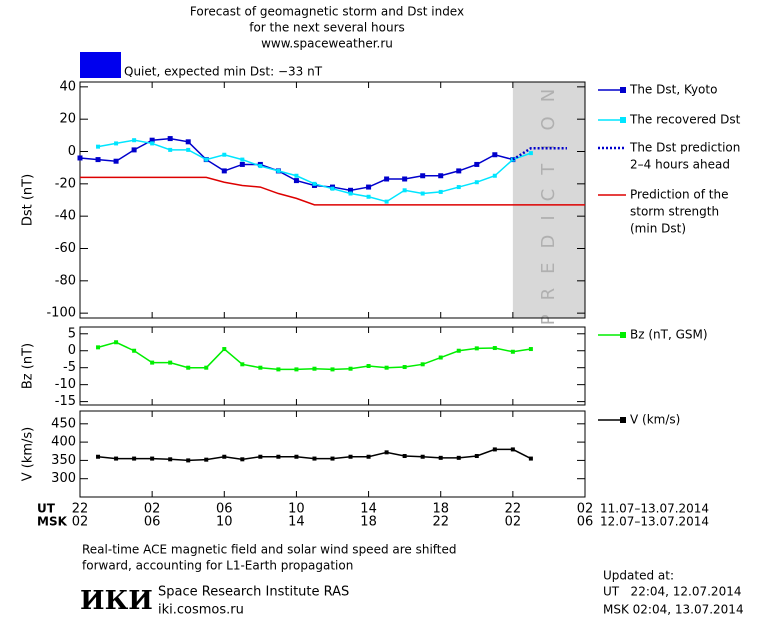 The image size is (760, 620). I want to click on ut-dates: 11.07–13.07.2014, so click(654, 509).